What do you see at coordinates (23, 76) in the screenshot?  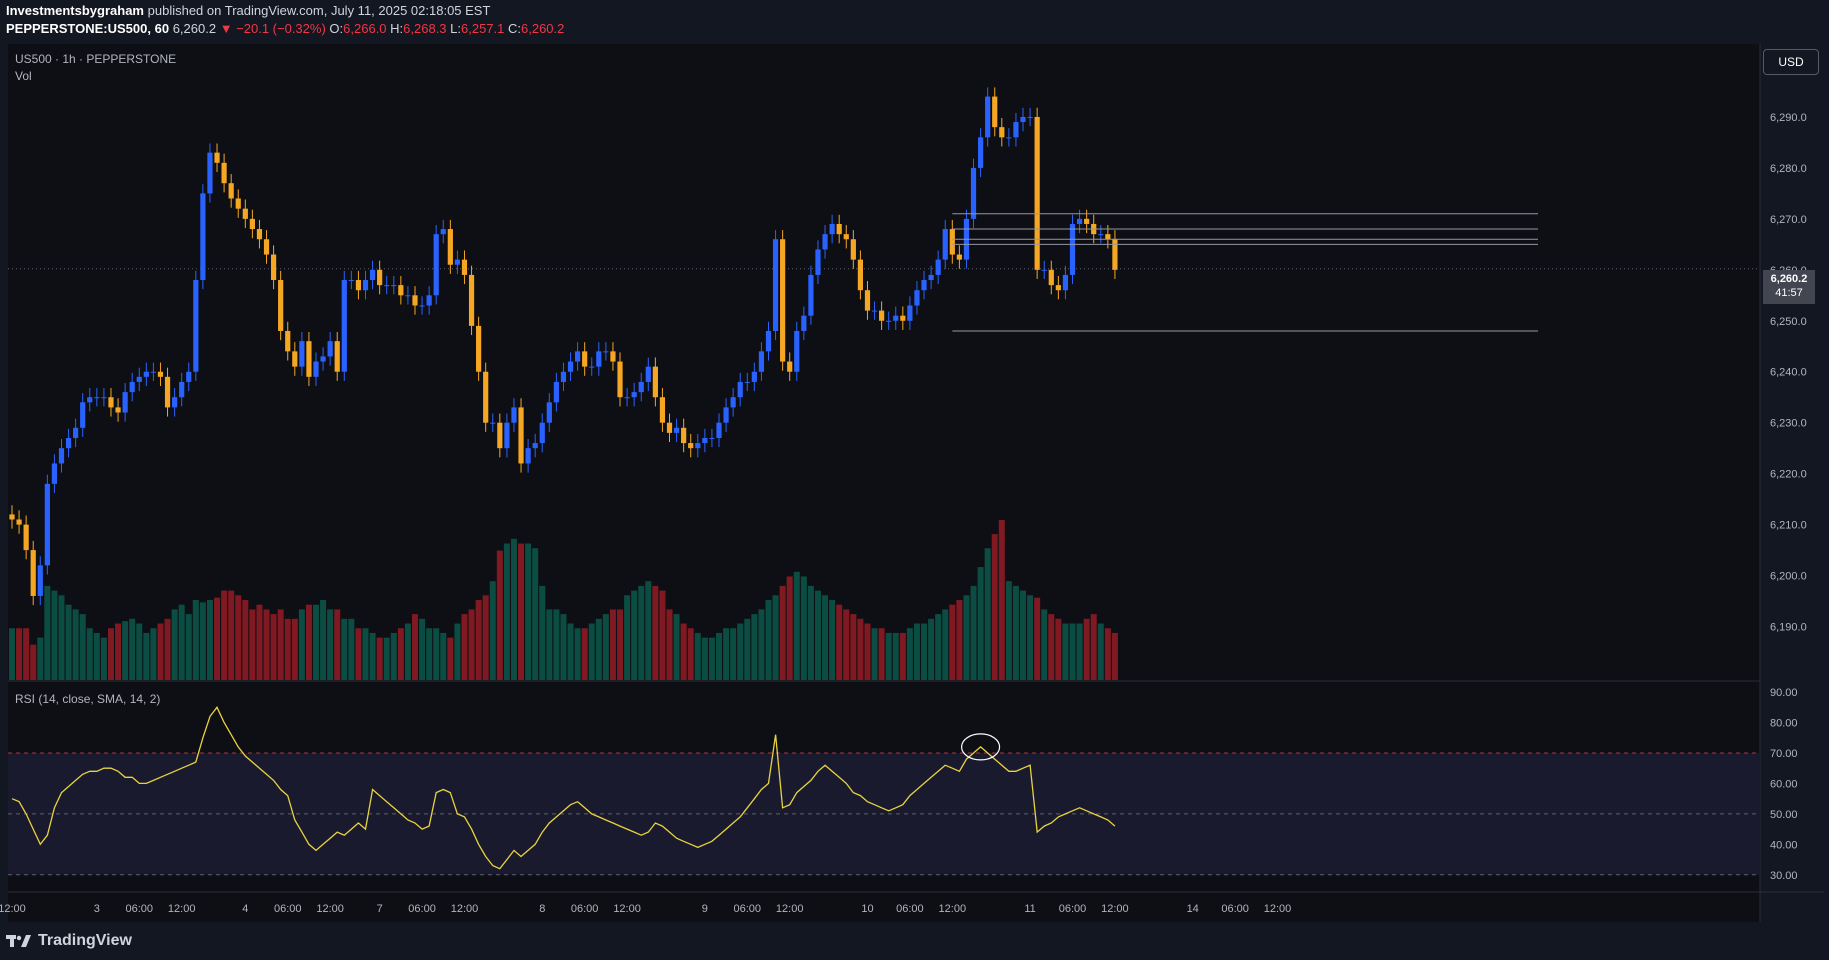 I see `volume-legend: Vol` at bounding box center [23, 76].